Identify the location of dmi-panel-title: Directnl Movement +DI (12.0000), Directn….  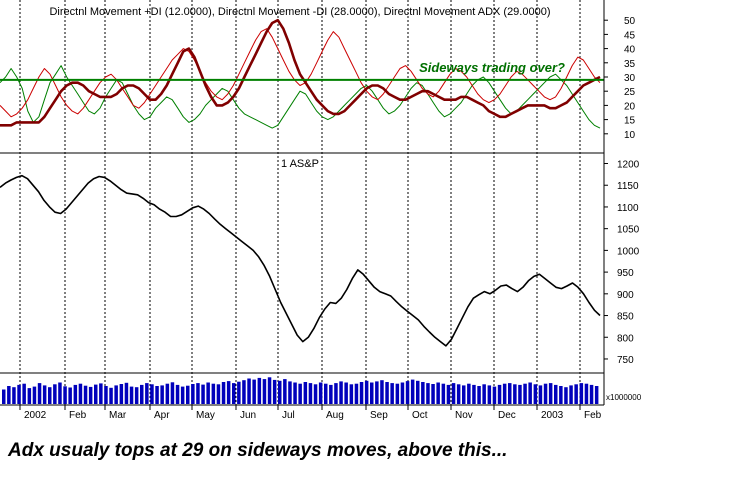
(299, 12).